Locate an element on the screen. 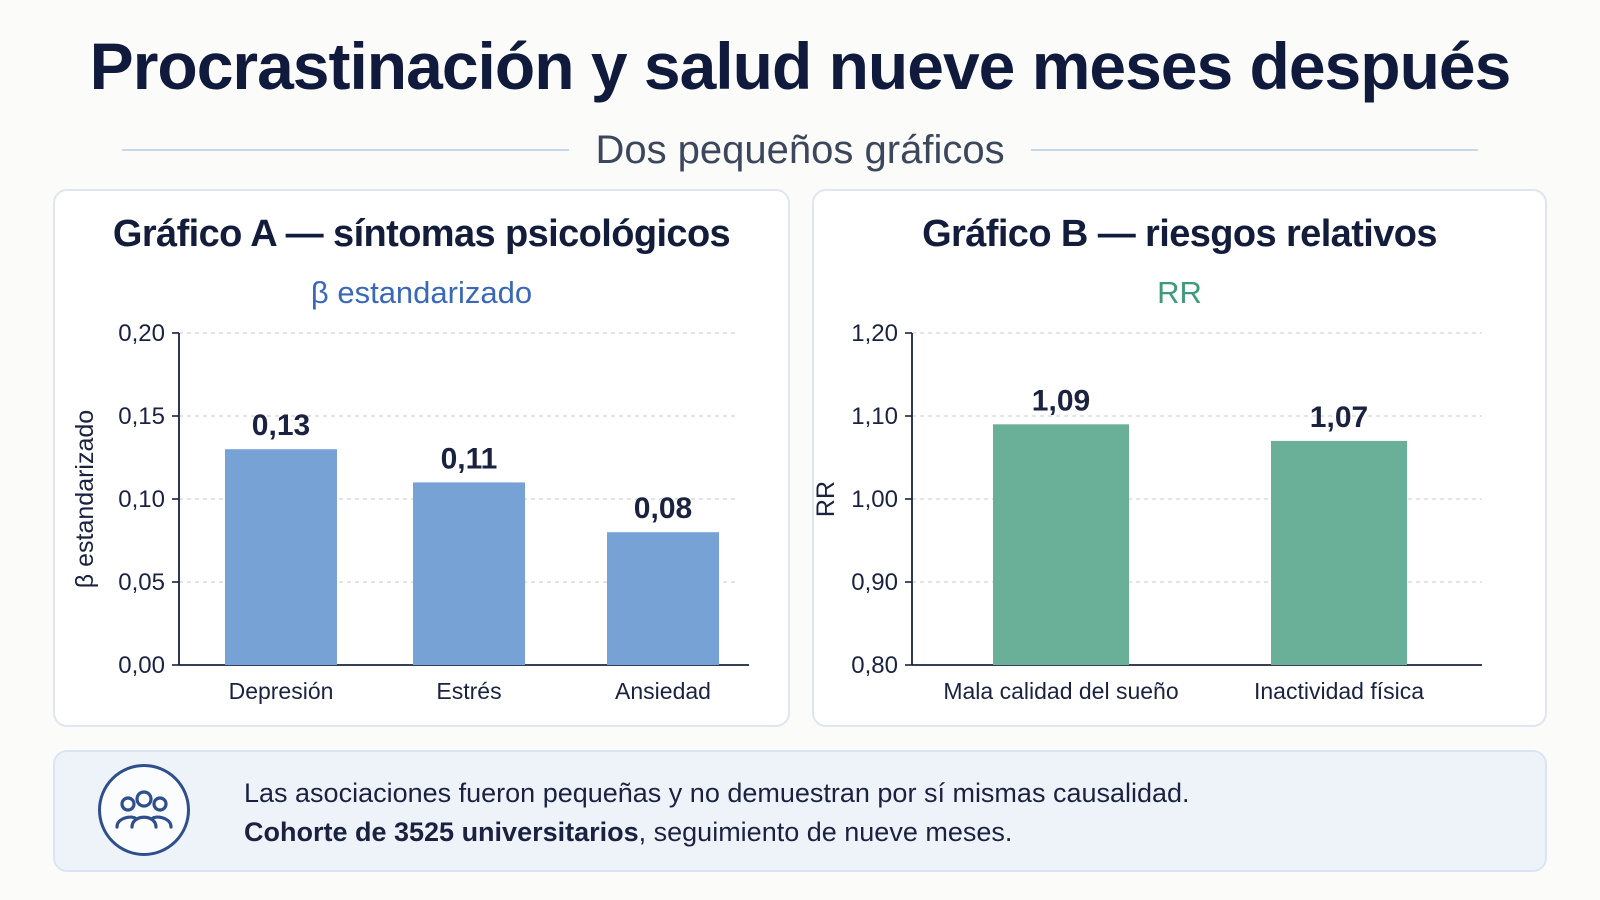 This screenshot has width=1600, height=900. chart-b-value-label: 1,07 is located at coordinates (1339, 417).